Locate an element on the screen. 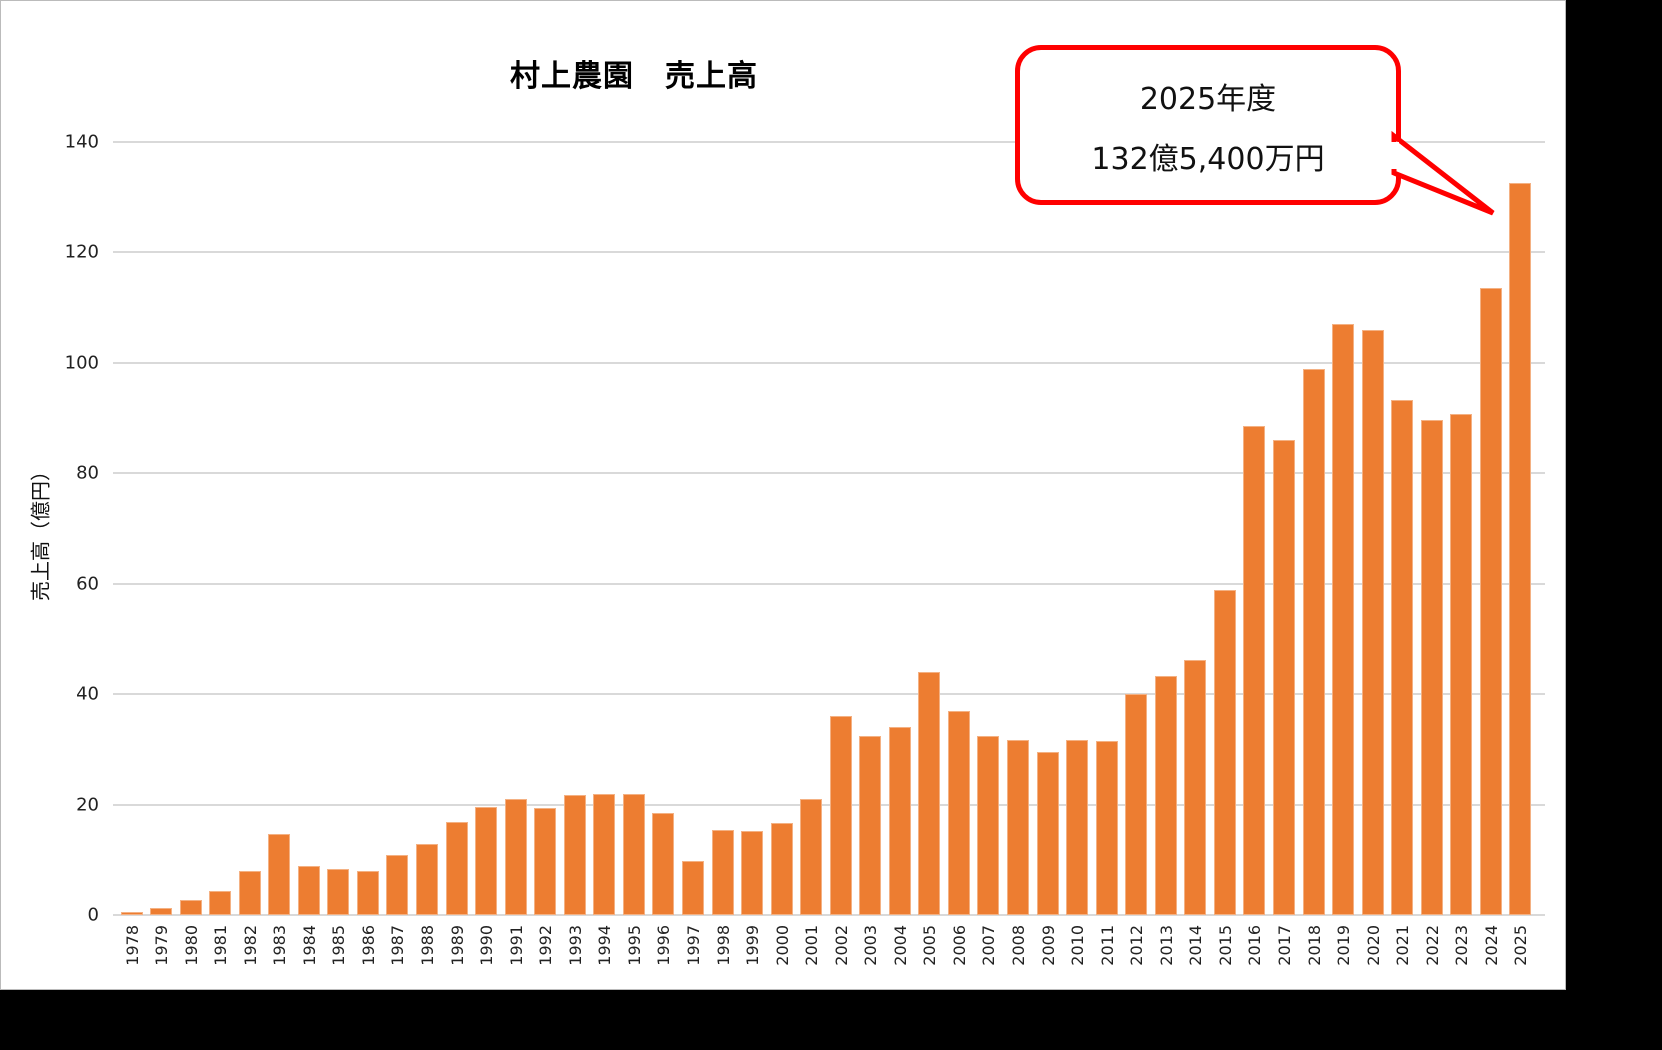 The image size is (1662, 1050). x-tick-label: 2017 is located at coordinates (1284, 945).